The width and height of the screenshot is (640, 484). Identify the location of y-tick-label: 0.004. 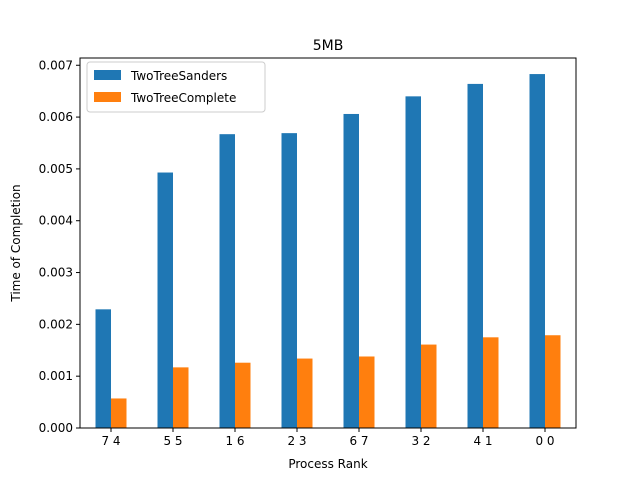
(56, 221).